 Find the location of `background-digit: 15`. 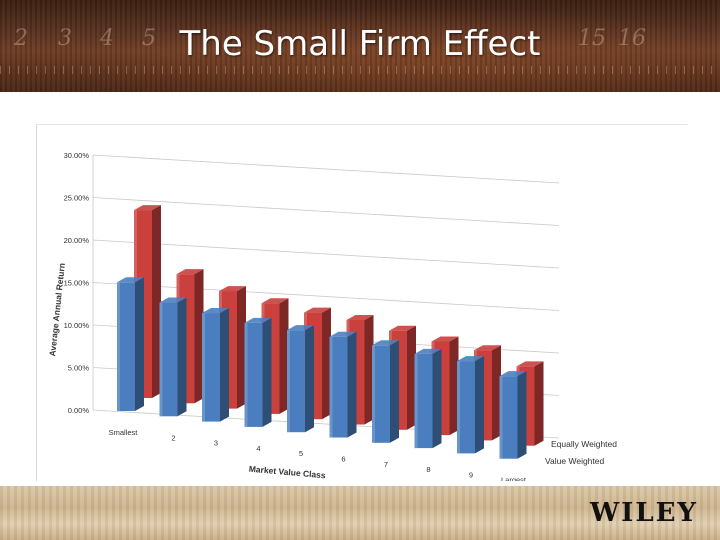

background-digit: 15 is located at coordinates (592, 38).